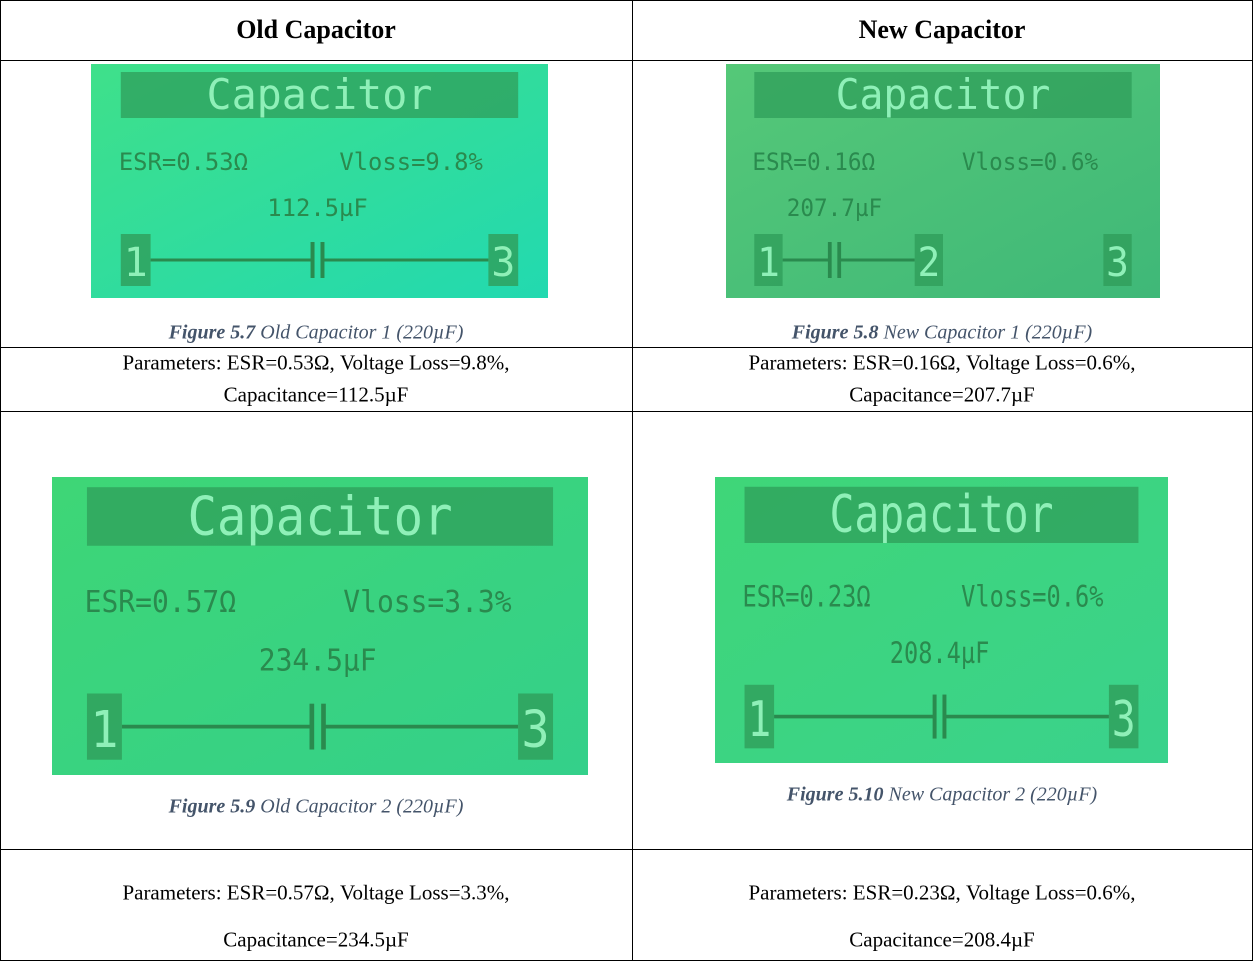 This screenshot has width=1253, height=961. Describe the element at coordinates (319, 181) in the screenshot. I see `lcd-screen: Capacitor ESR=0.53Ω Vloss=9.8% 112.5µF 1 3` at that location.